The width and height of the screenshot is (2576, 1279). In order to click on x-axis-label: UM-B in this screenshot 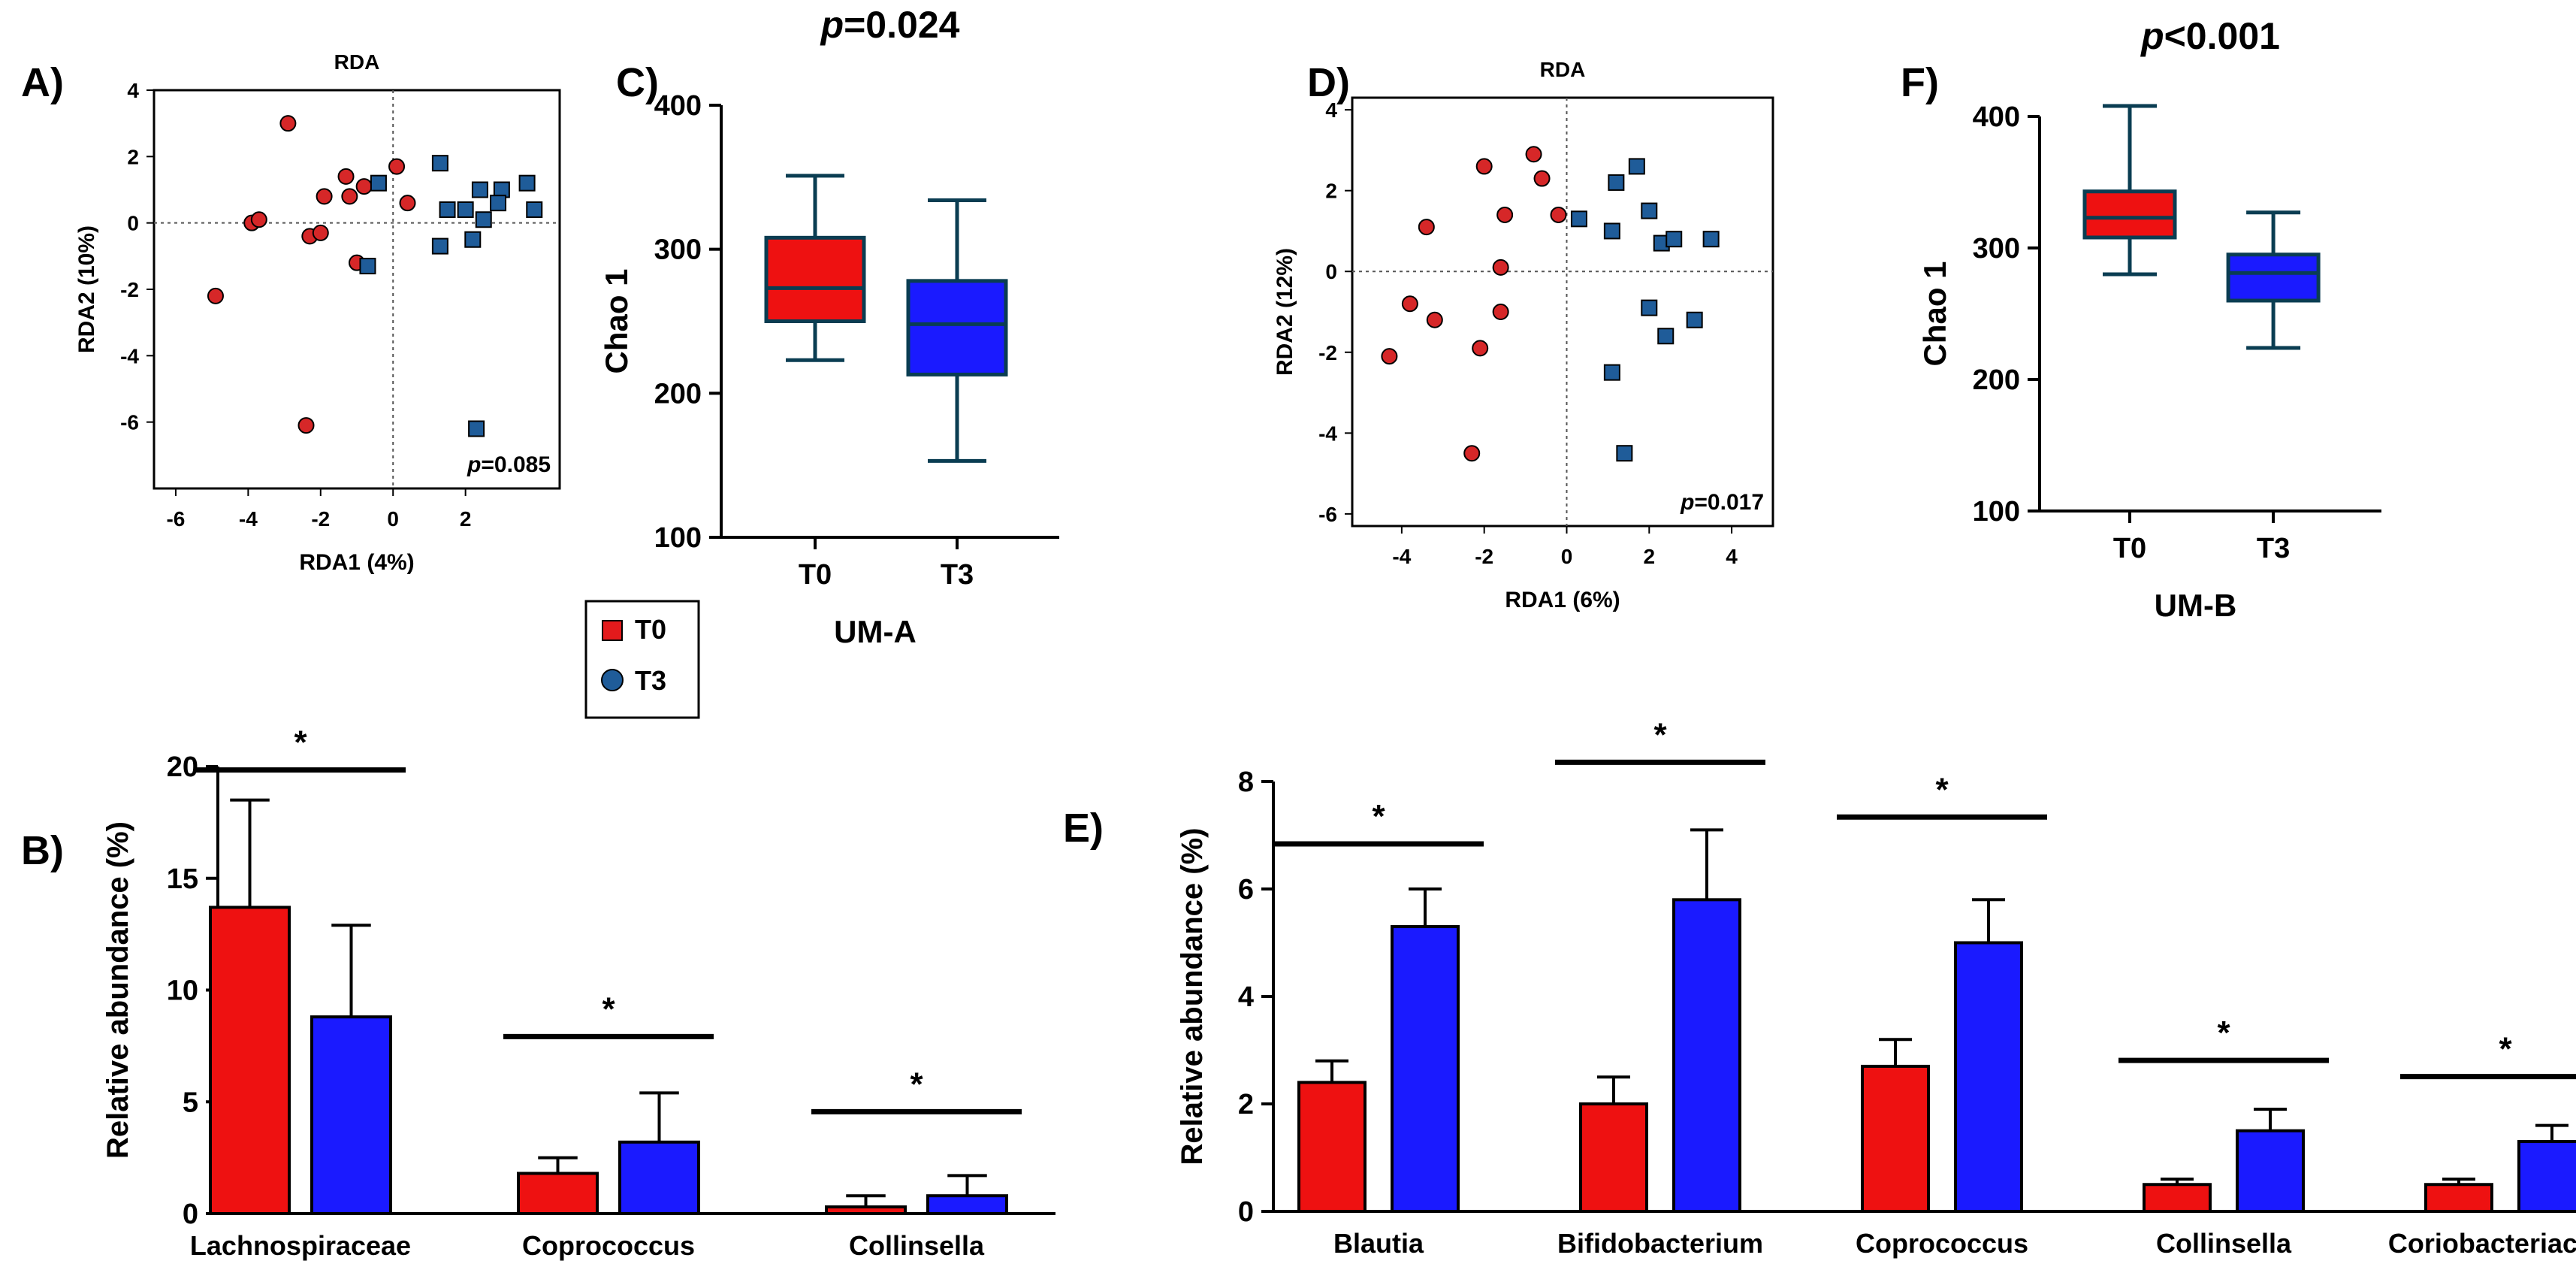, I will do `click(2196, 605)`.